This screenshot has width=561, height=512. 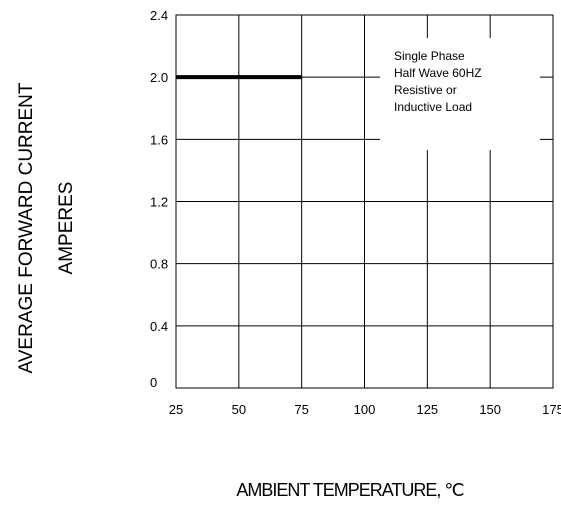 I want to click on x-axis-title: AMBIENT TEMPERATURE, ℃, so click(x=349, y=490).